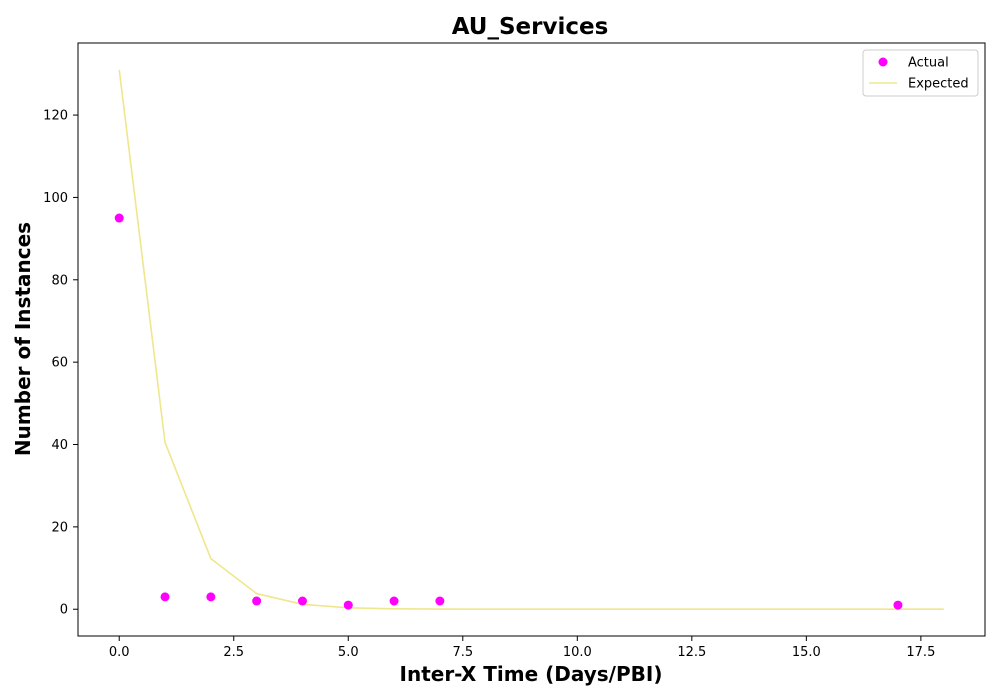 The image size is (1000, 700). Describe the element at coordinates (59, 527) in the screenshot. I see `y-tick-label: 20` at that location.